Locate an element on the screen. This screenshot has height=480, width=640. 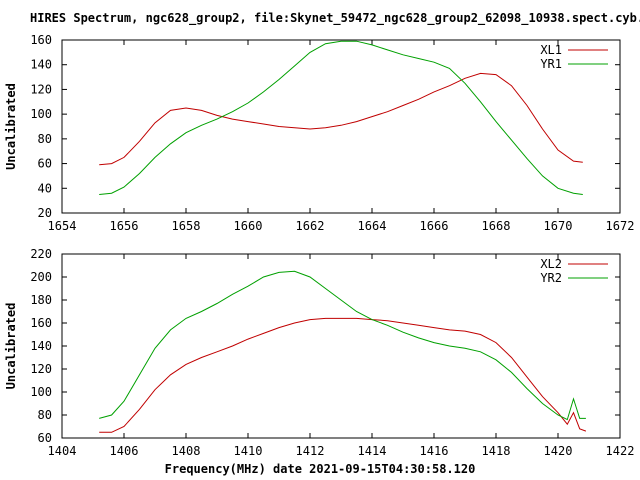
x-tick-label: 1412 is located at coordinates (310, 451).